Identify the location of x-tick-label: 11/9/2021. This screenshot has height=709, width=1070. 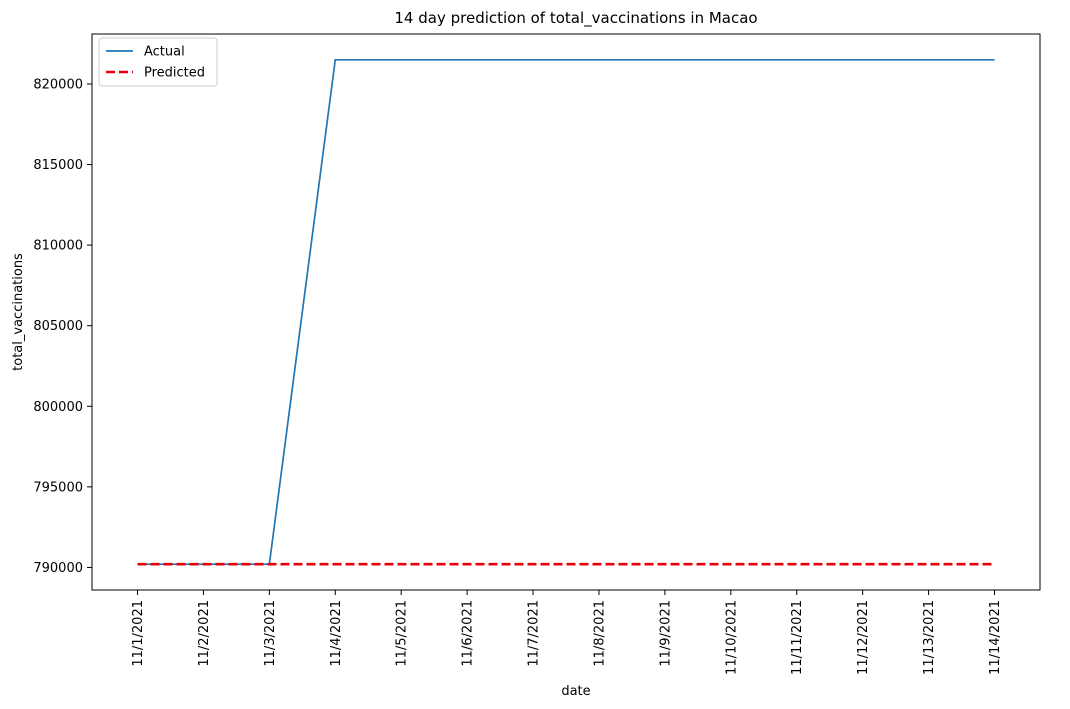
(665, 633).